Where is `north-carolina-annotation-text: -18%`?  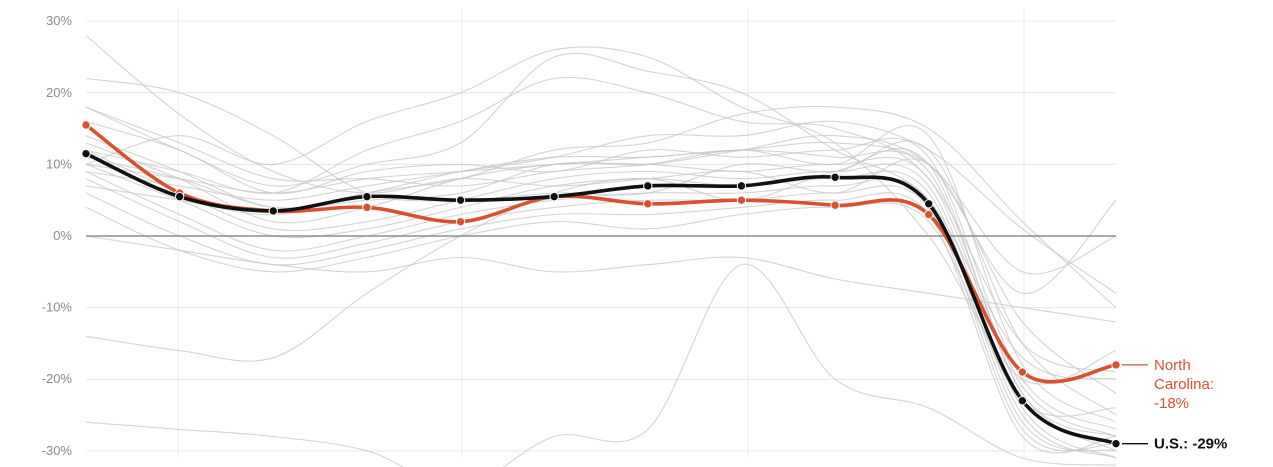 north-carolina-annotation-text: -18% is located at coordinates (1171, 403).